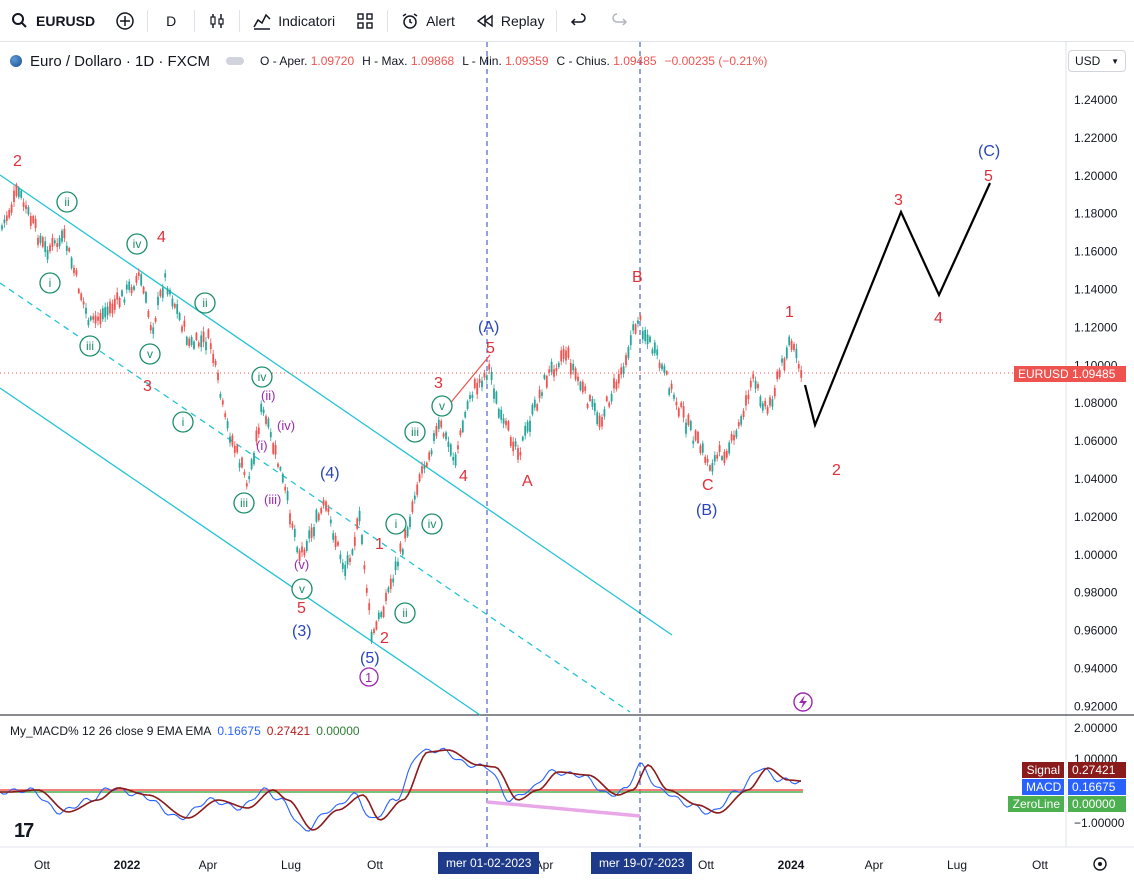 The width and height of the screenshot is (1134, 889). Describe the element at coordinates (427, 21) in the screenshot. I see `alert-button: Alert` at that location.